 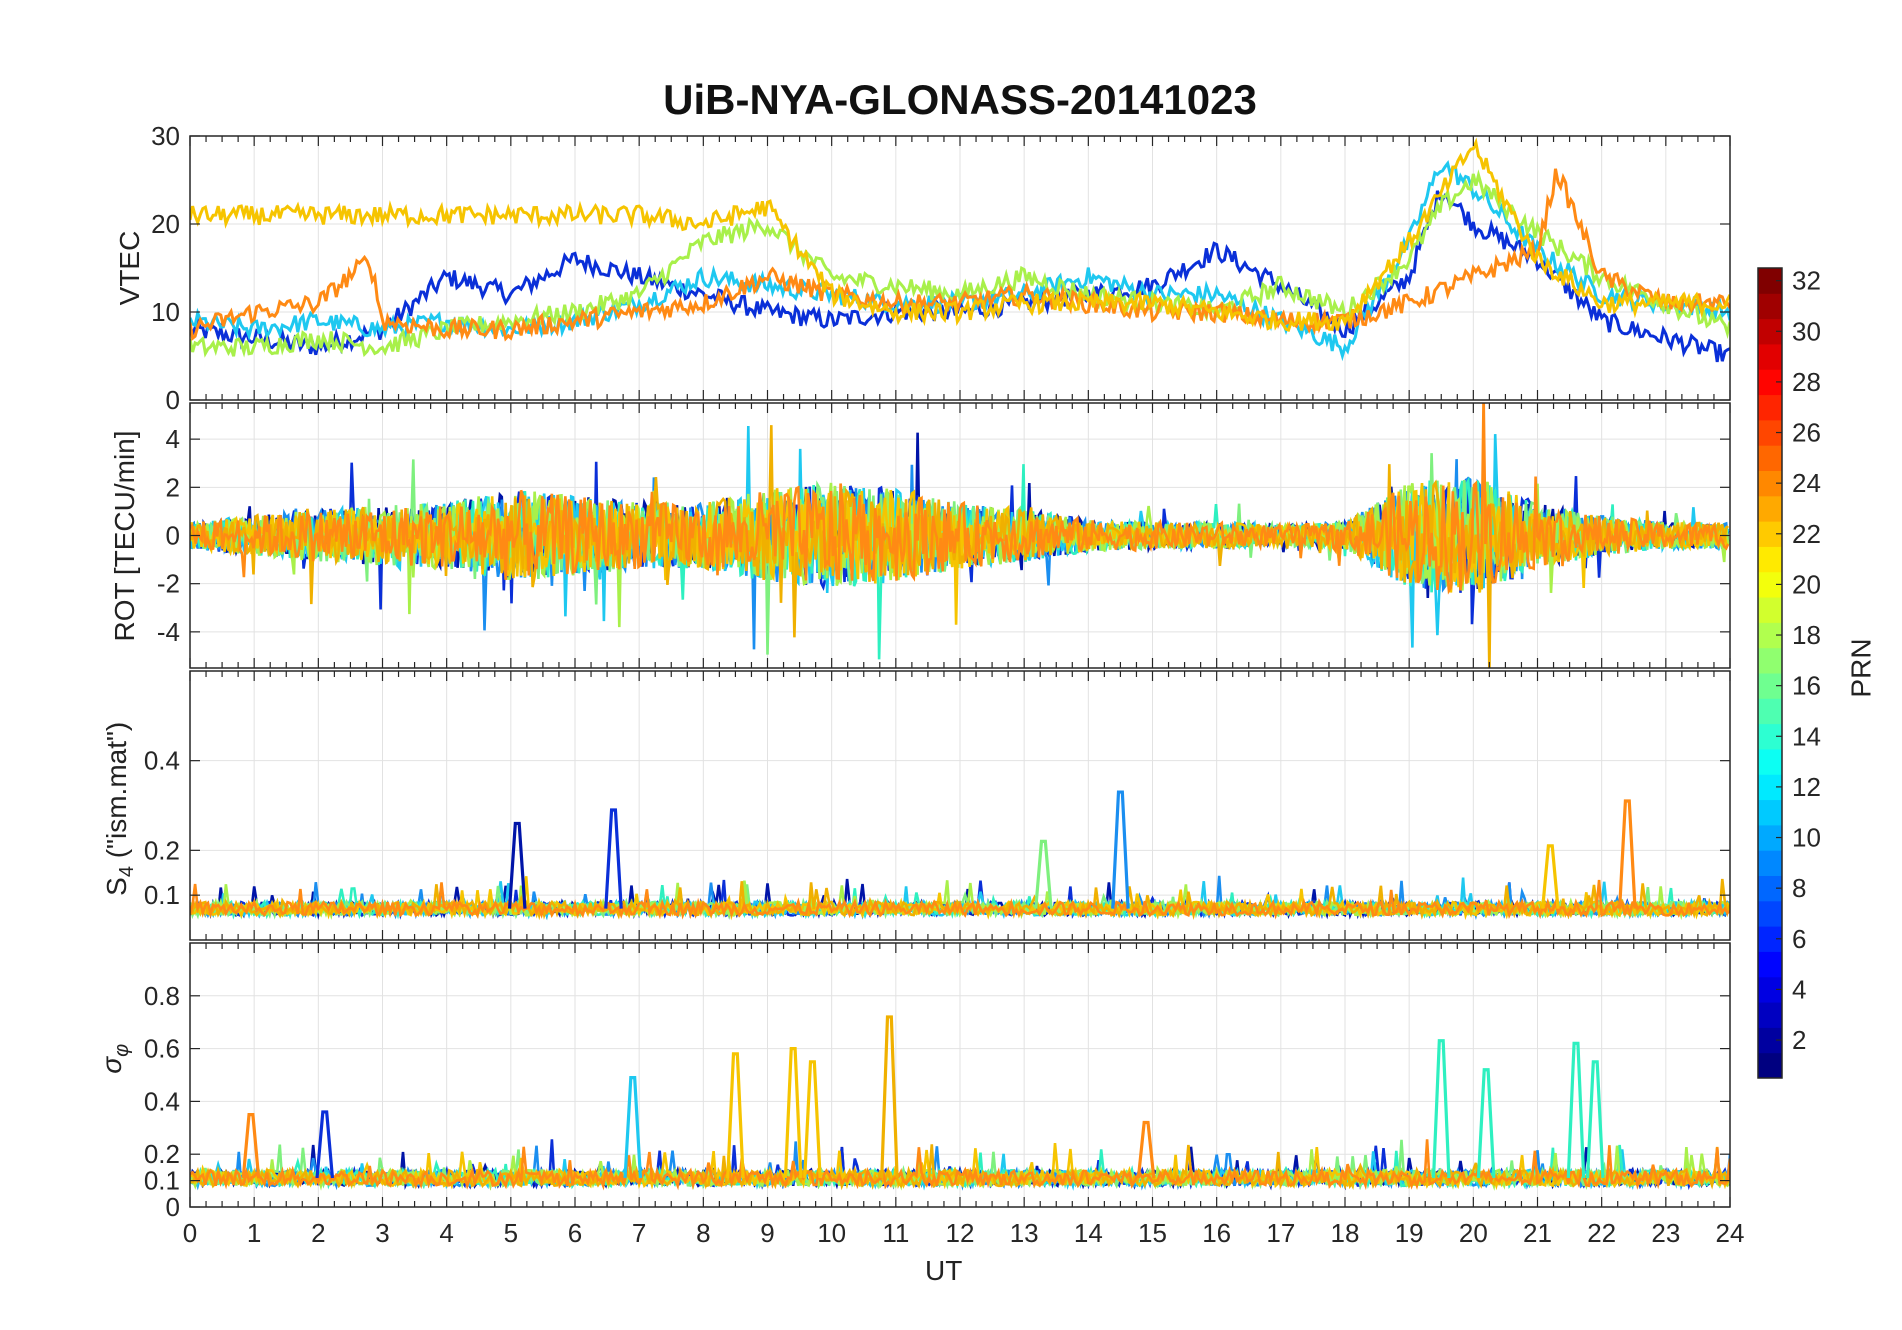 I want to click on y-tick-label: -2, so click(x=168, y=584).